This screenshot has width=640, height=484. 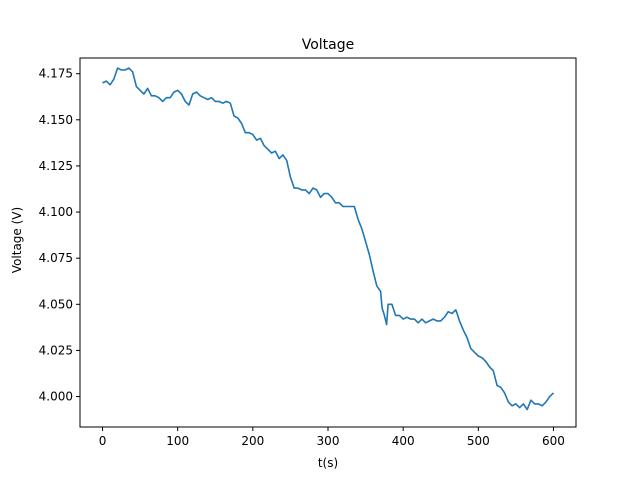 What do you see at coordinates (56, 166) in the screenshot?
I see `y-tick-label: 4.125` at bounding box center [56, 166].